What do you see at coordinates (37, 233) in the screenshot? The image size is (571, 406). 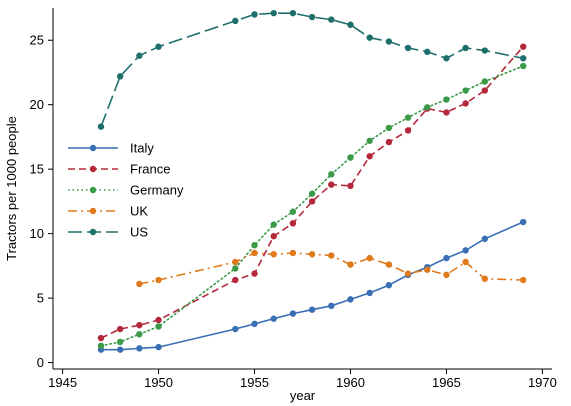 I see `y-tick-label: 10` at bounding box center [37, 233].